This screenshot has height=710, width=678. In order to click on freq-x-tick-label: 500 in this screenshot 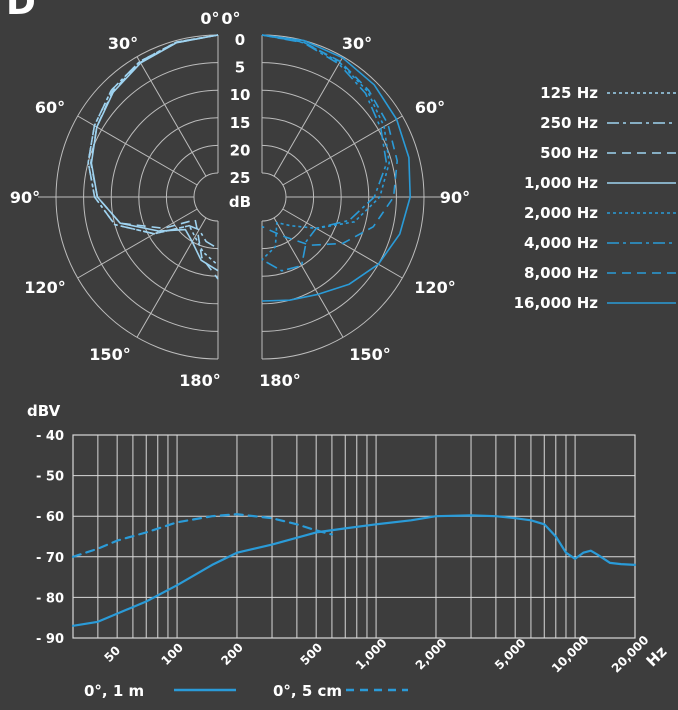, I will do `click(312, 654)`.